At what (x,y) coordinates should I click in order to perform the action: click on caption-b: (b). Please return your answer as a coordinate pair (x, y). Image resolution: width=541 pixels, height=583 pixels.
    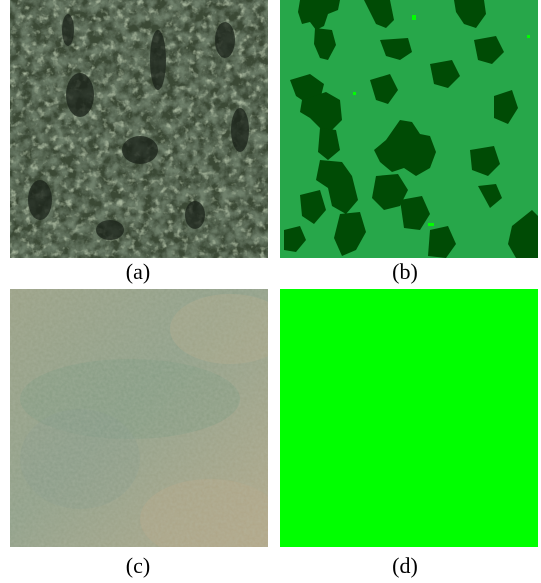
    Looking at the image, I should click on (405, 271).